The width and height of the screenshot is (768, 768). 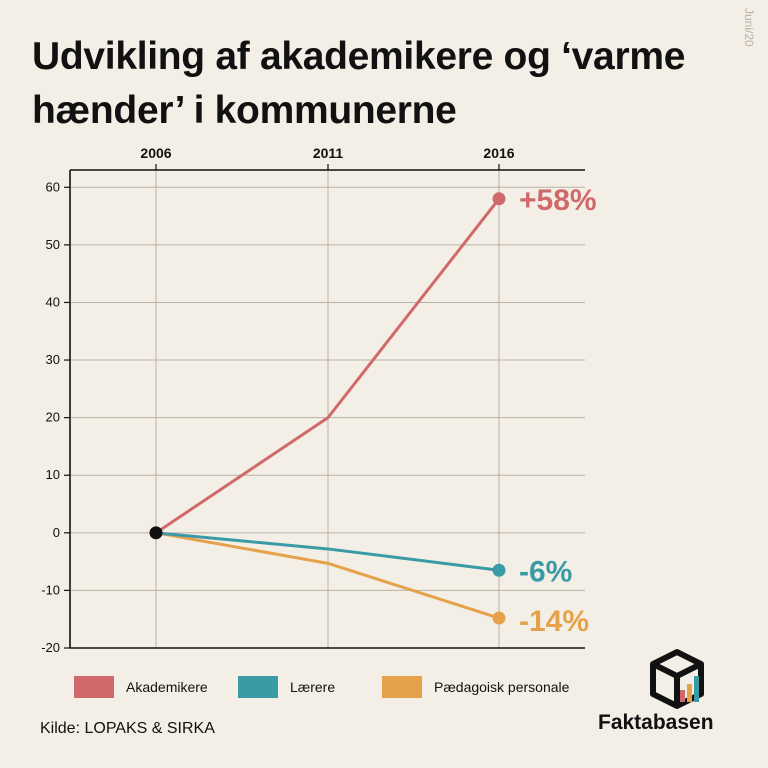 I want to click on date-tag: Juni/20, so click(x=749, y=27).